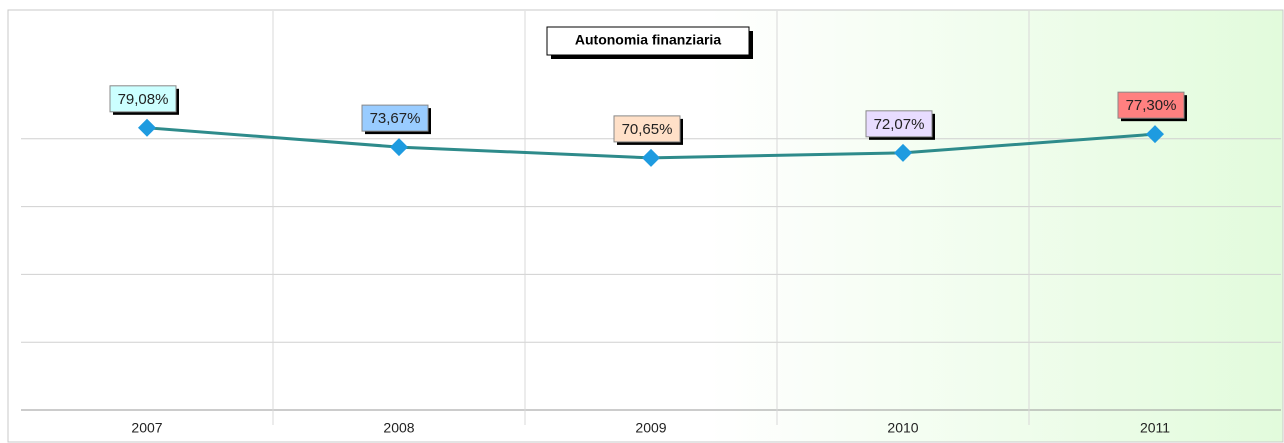 The width and height of the screenshot is (1284, 443). Describe the element at coordinates (146, 428) in the screenshot. I see `x-tick-label: 2007` at that location.